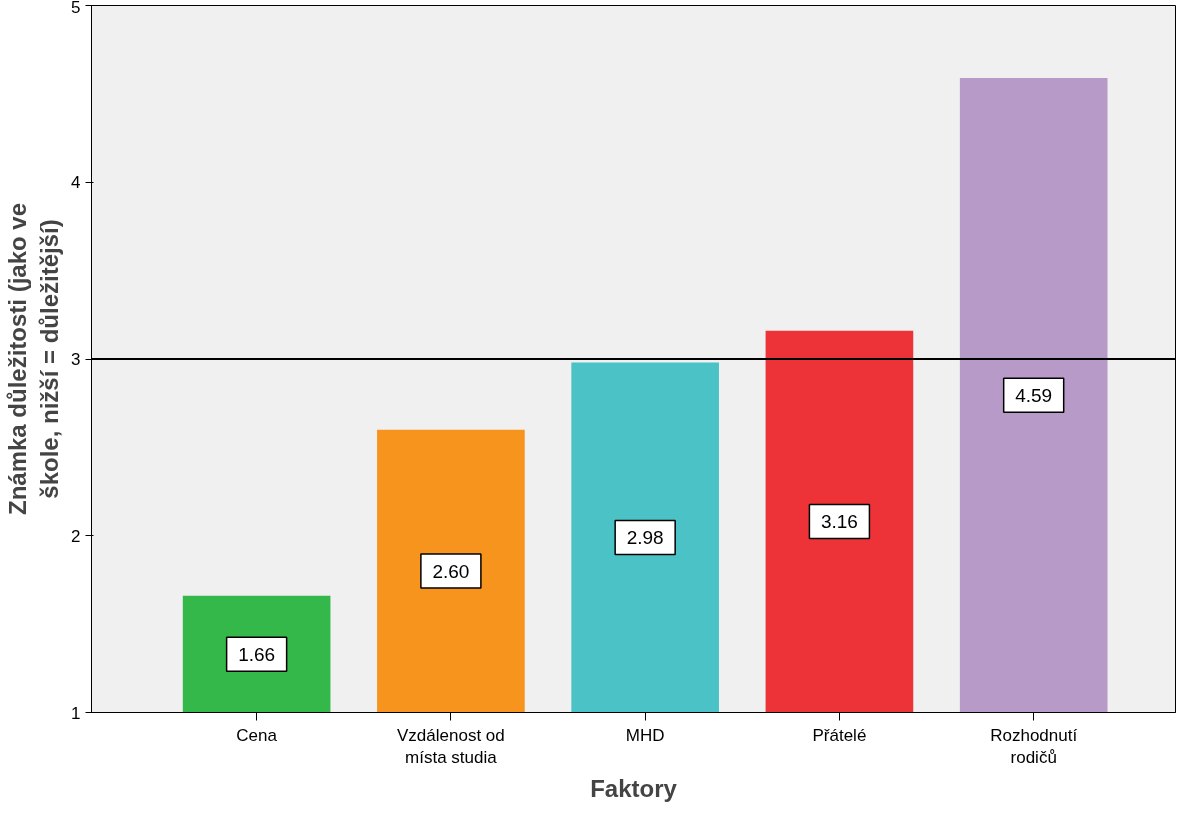 This screenshot has width=1192, height=814. What do you see at coordinates (839, 735) in the screenshot?
I see `x-tick-label: Přátelé` at bounding box center [839, 735].